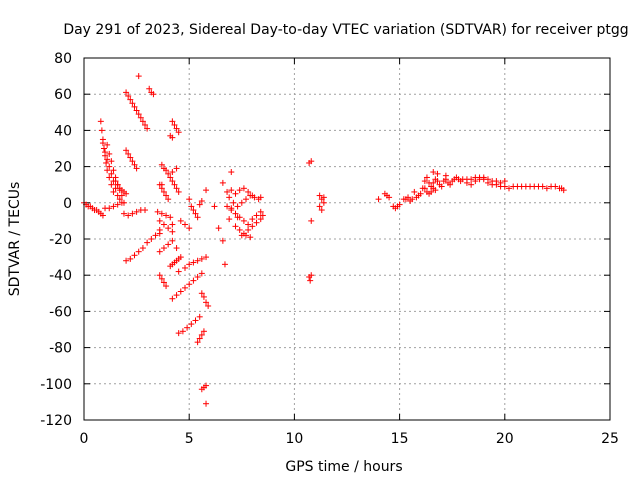 Image resolution: width=640 pixels, height=480 pixels. Describe the element at coordinates (505, 439) in the screenshot. I see `x-tick-label: 20` at that location.